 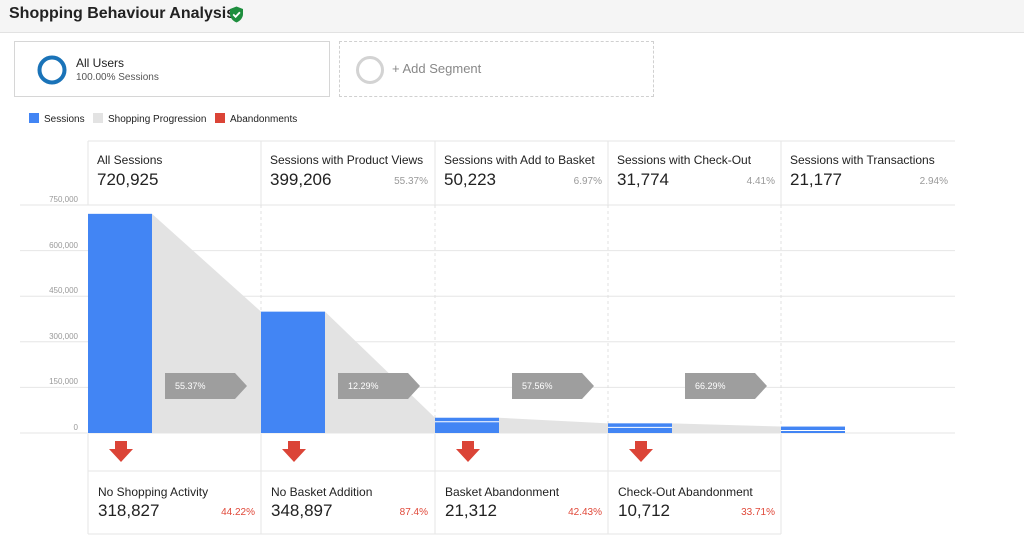 I want to click on legend-item-abandonments: Abandonments, so click(x=256, y=119).